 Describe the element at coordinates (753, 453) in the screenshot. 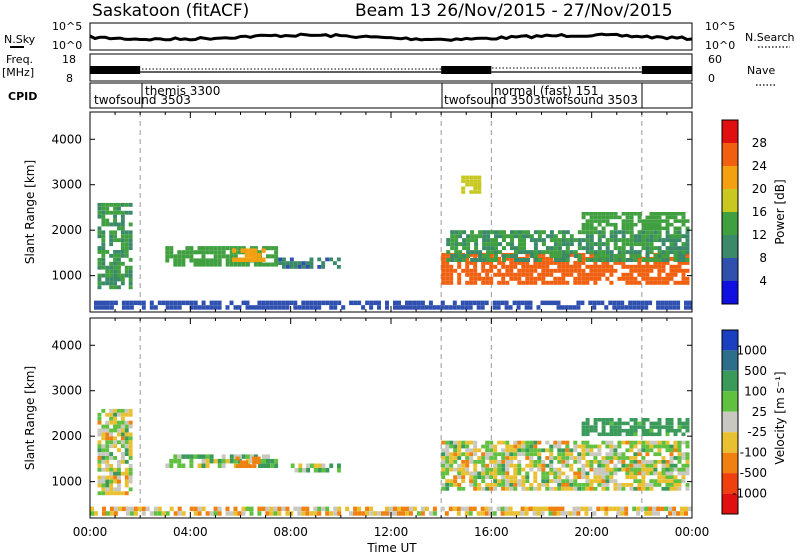

I see `colorbar-tick-label: -100` at that location.